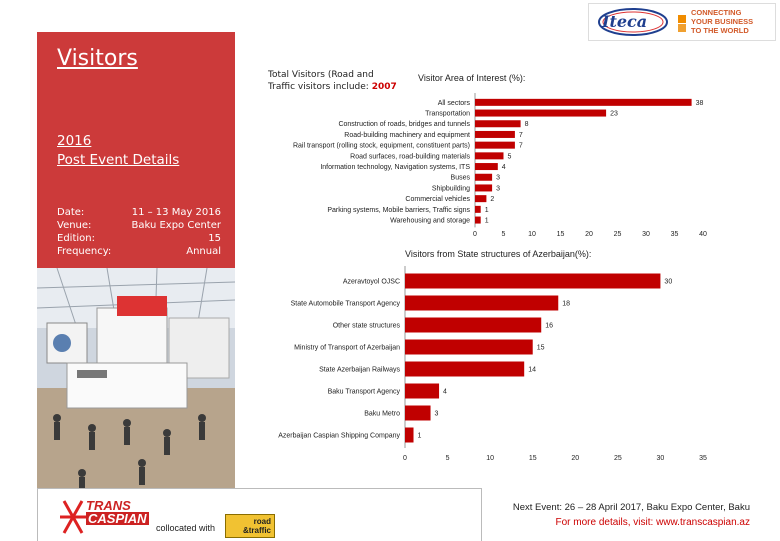 The height and width of the screenshot is (541, 780). Describe the element at coordinates (454, 103) in the screenshot. I see `chart1-category-label: All sectors` at that location.